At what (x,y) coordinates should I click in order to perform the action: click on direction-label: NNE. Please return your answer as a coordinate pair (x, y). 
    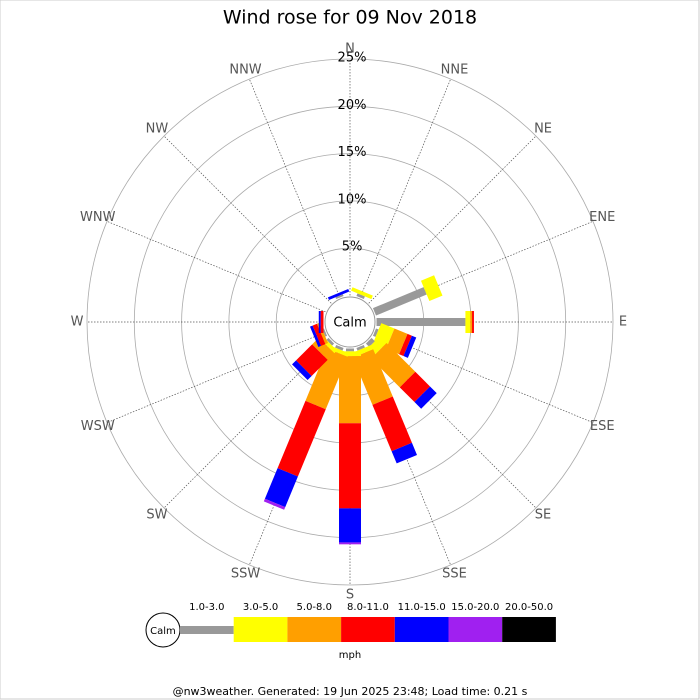
    Looking at the image, I should click on (455, 69).